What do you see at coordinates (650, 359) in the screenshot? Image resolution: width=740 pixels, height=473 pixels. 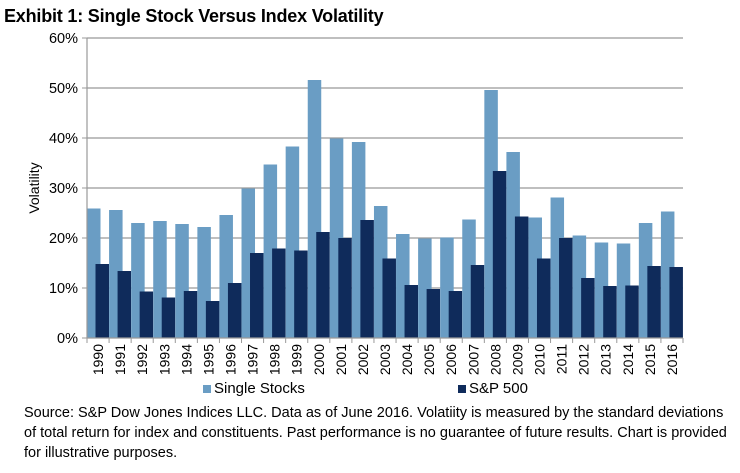 I see `x-tick-label: 2015` at bounding box center [650, 359].